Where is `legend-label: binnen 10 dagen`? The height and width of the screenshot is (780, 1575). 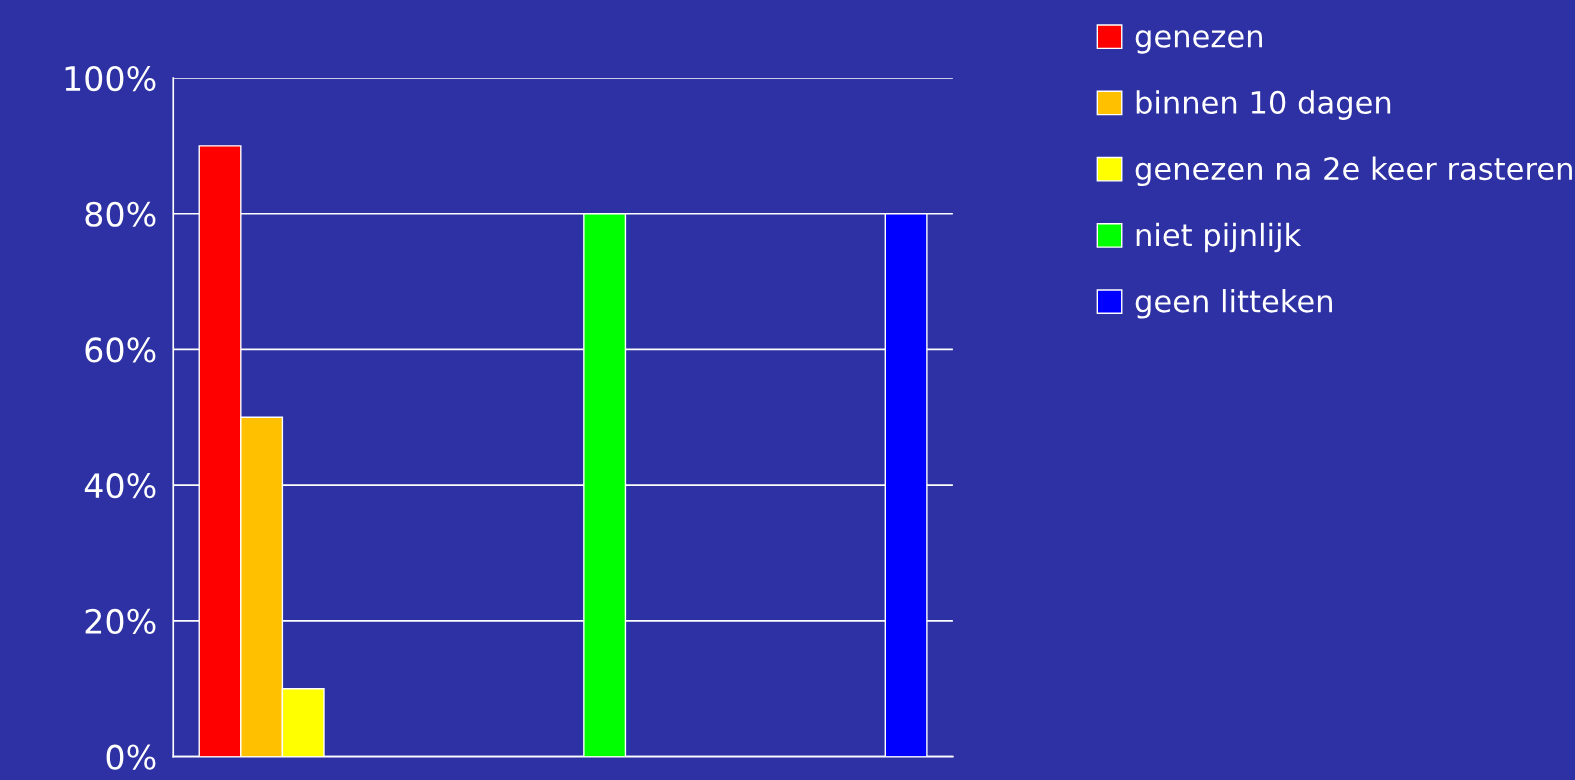
legend-label: binnen 10 dagen is located at coordinates (1263, 105).